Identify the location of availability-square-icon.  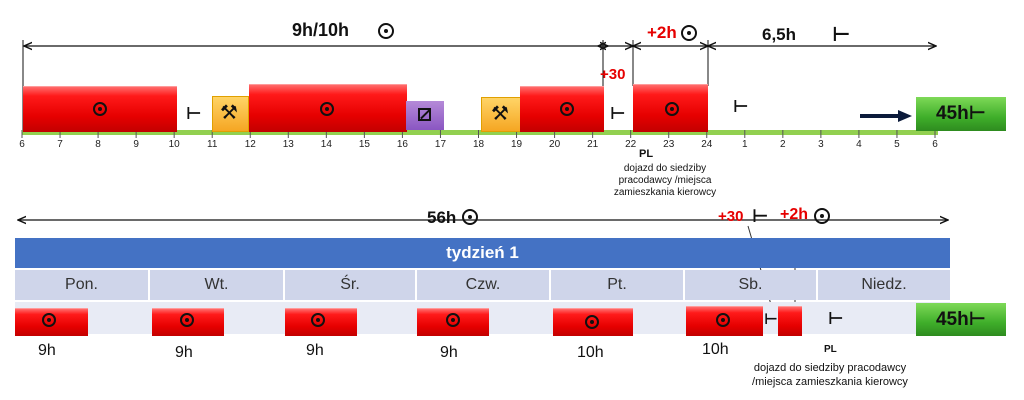
(424, 114).